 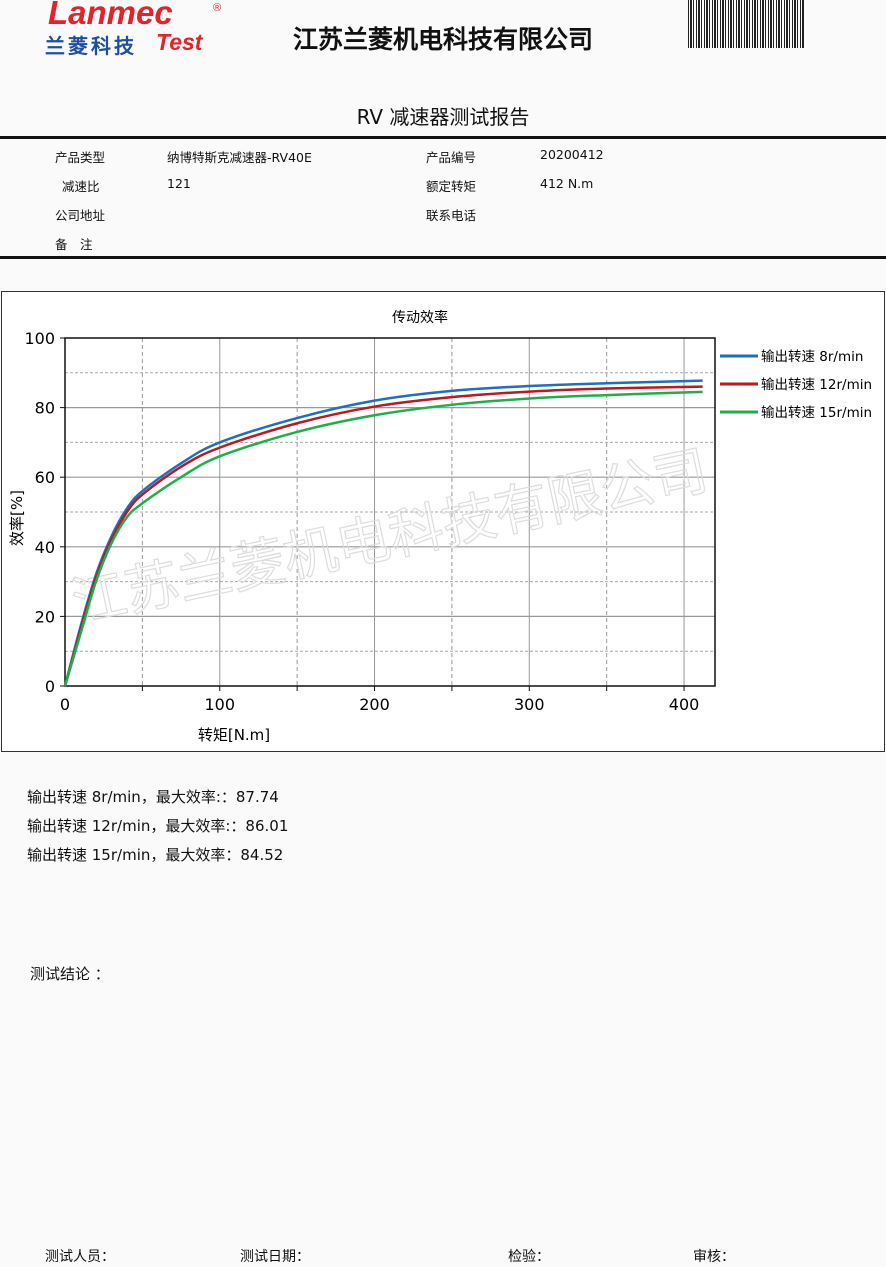 What do you see at coordinates (158, 826) in the screenshot?
I see `result-line: 输出转速 12r/min，最大效率:：86.01` at bounding box center [158, 826].